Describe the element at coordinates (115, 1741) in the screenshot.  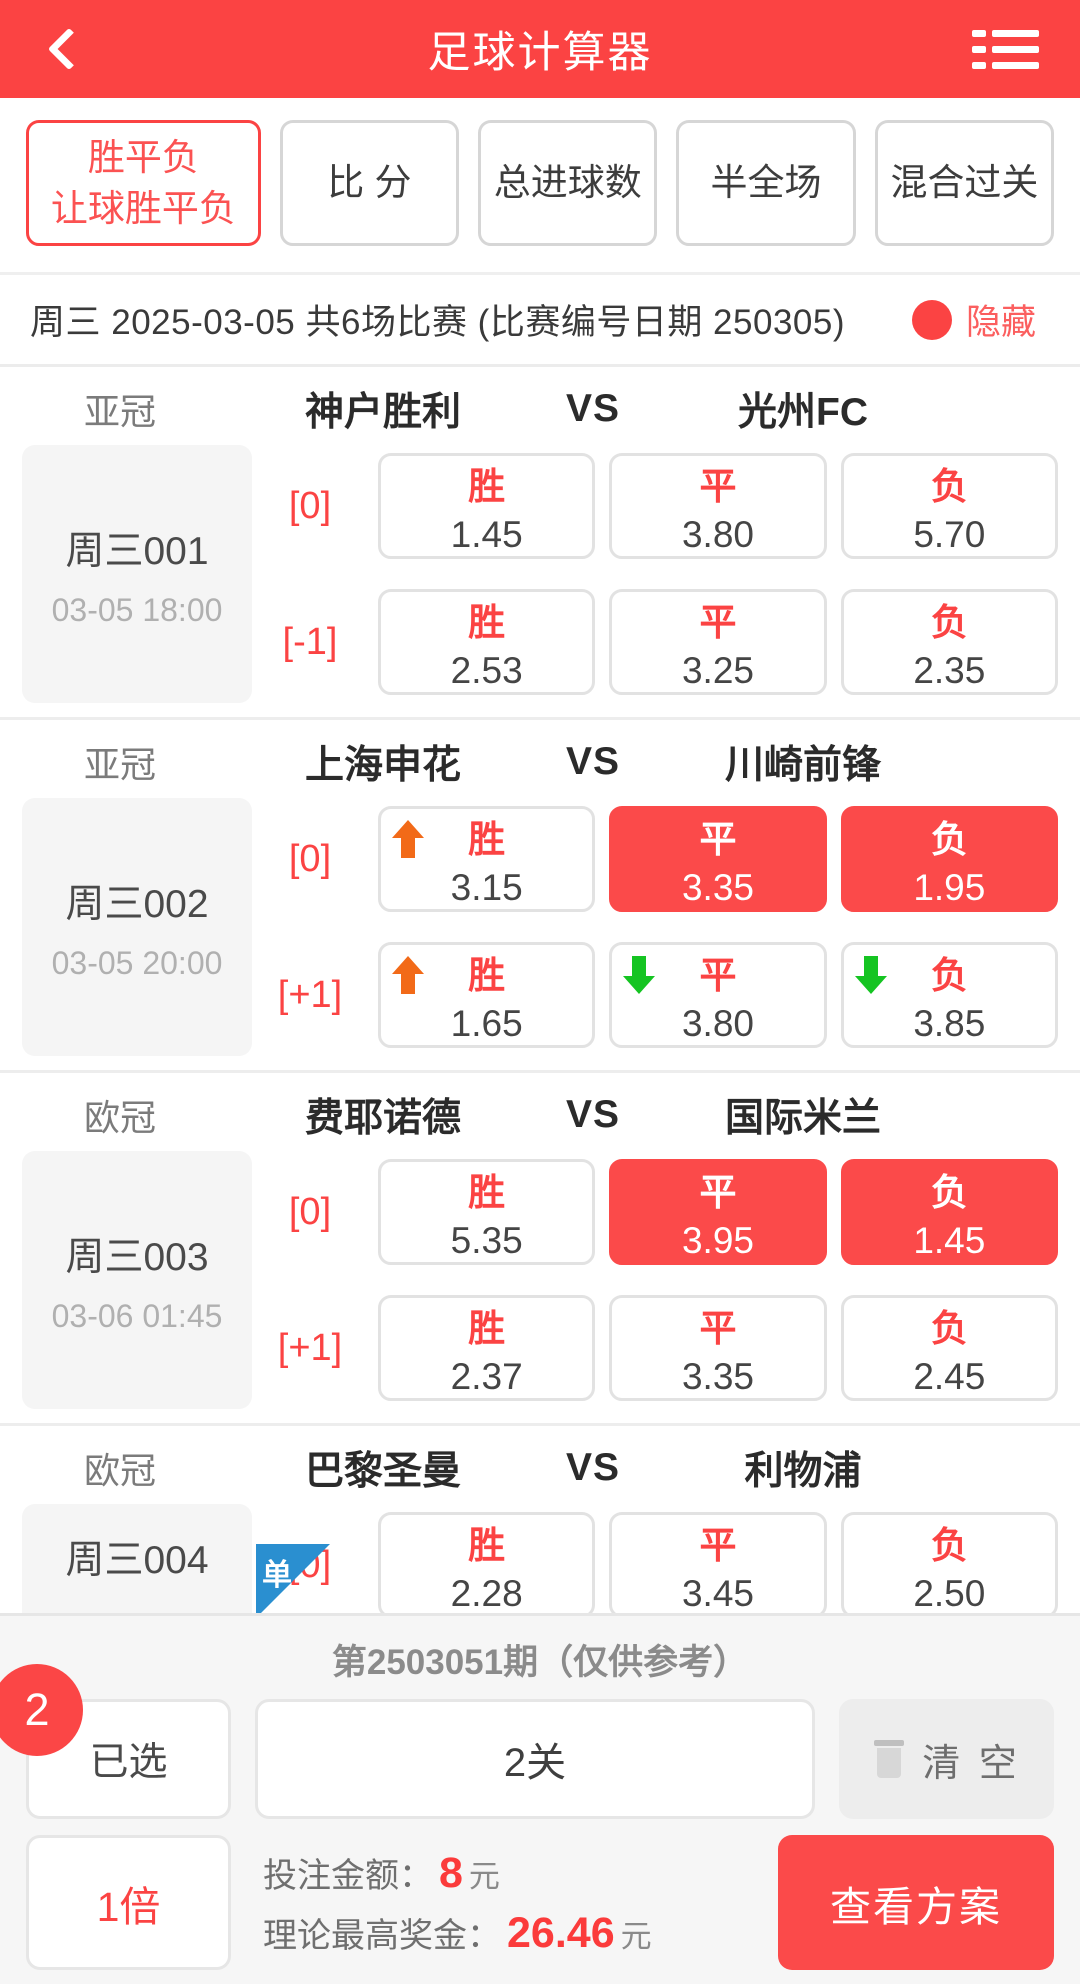
I see `selected-count-box: 2 已选` at that location.